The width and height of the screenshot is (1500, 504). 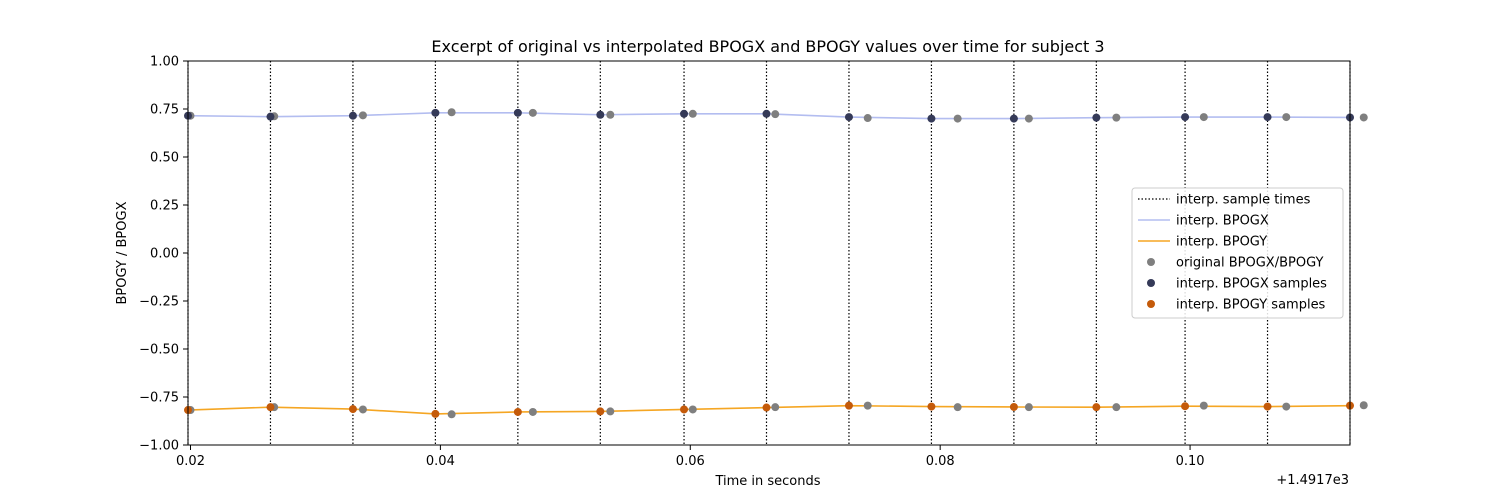 I want to click on legend-label: original BPOGX/BPOGY, so click(x=1249, y=263).